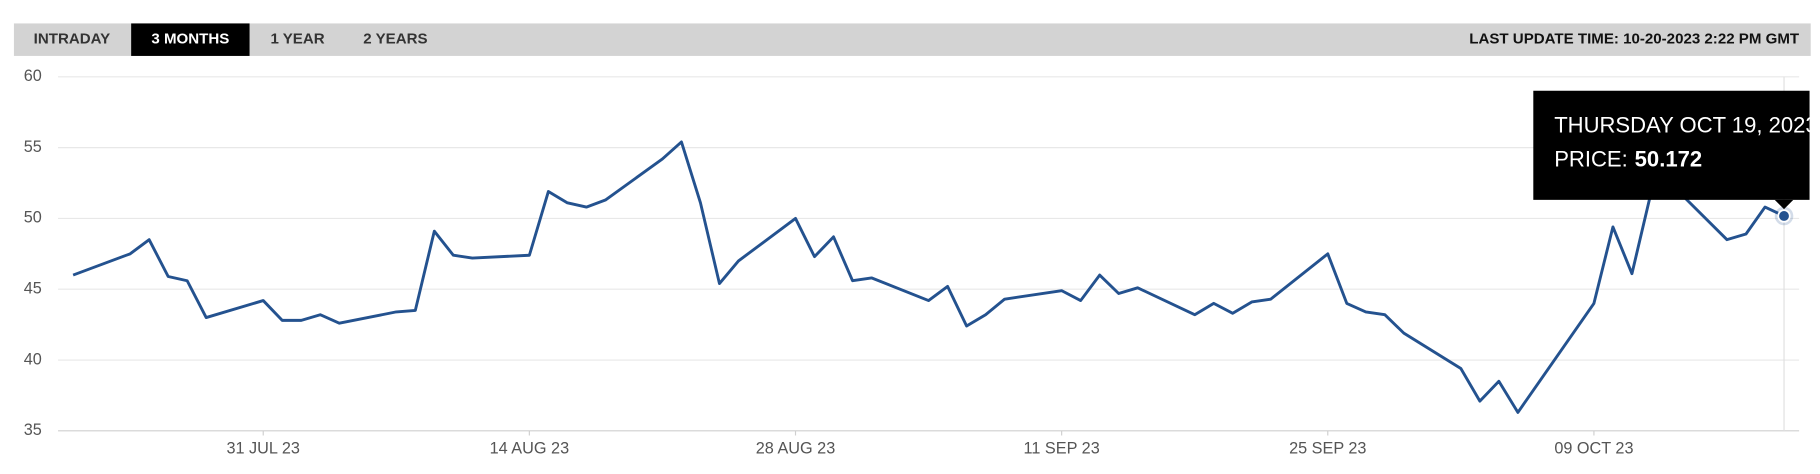 The height and width of the screenshot is (474, 1820). What do you see at coordinates (1593, 449) in the screenshot?
I see `x-tick-label: 09 OCT 23` at bounding box center [1593, 449].